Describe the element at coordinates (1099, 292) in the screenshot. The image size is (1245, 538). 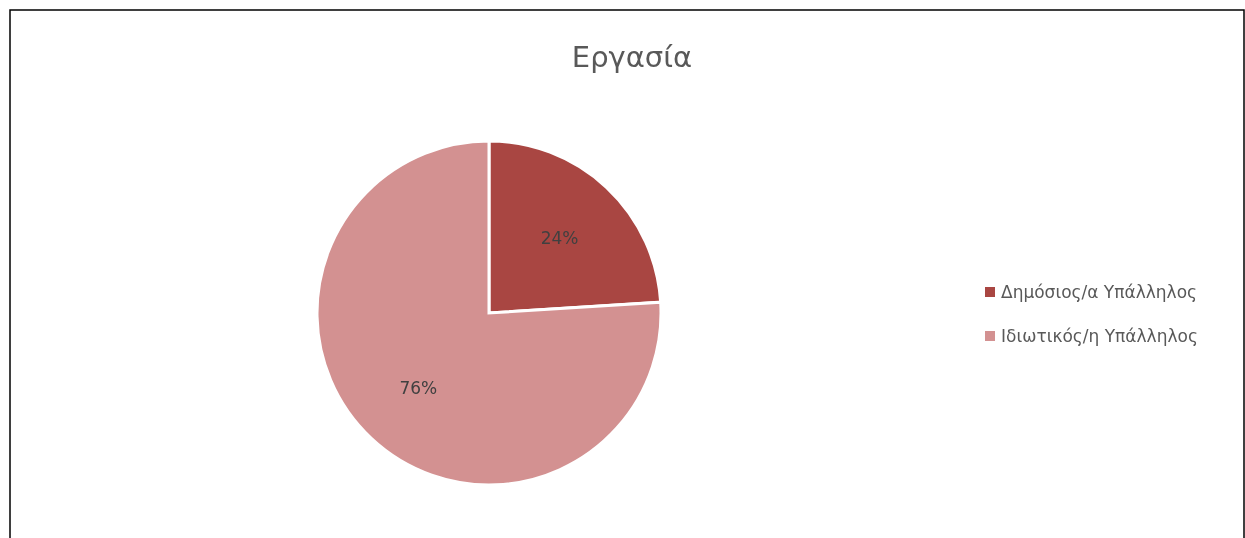
I see `legend-label: Δημόσιος/α Υπάλληλος` at that location.